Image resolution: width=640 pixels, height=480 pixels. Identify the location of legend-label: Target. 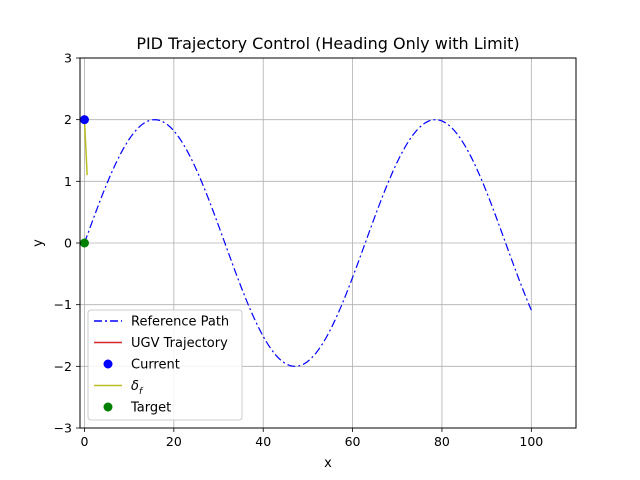
(150, 408).